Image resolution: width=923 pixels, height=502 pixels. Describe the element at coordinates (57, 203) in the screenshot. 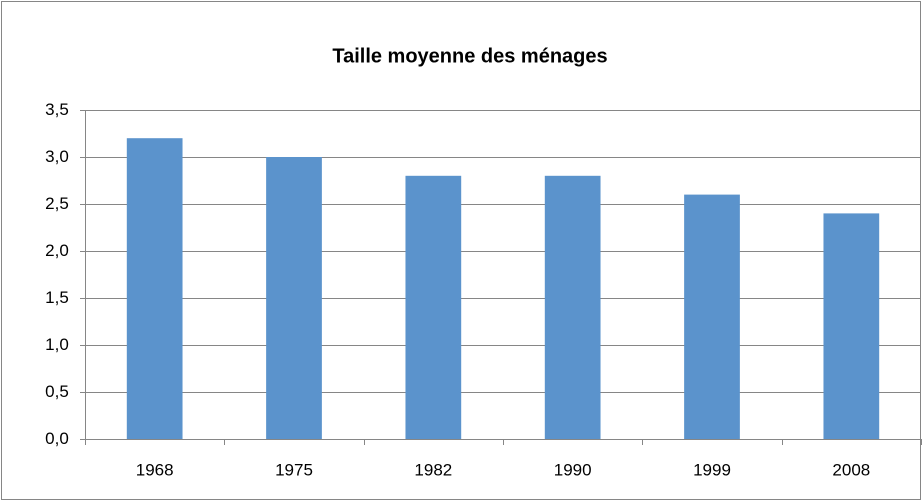

I see `y-tick-label: 2,5` at that location.